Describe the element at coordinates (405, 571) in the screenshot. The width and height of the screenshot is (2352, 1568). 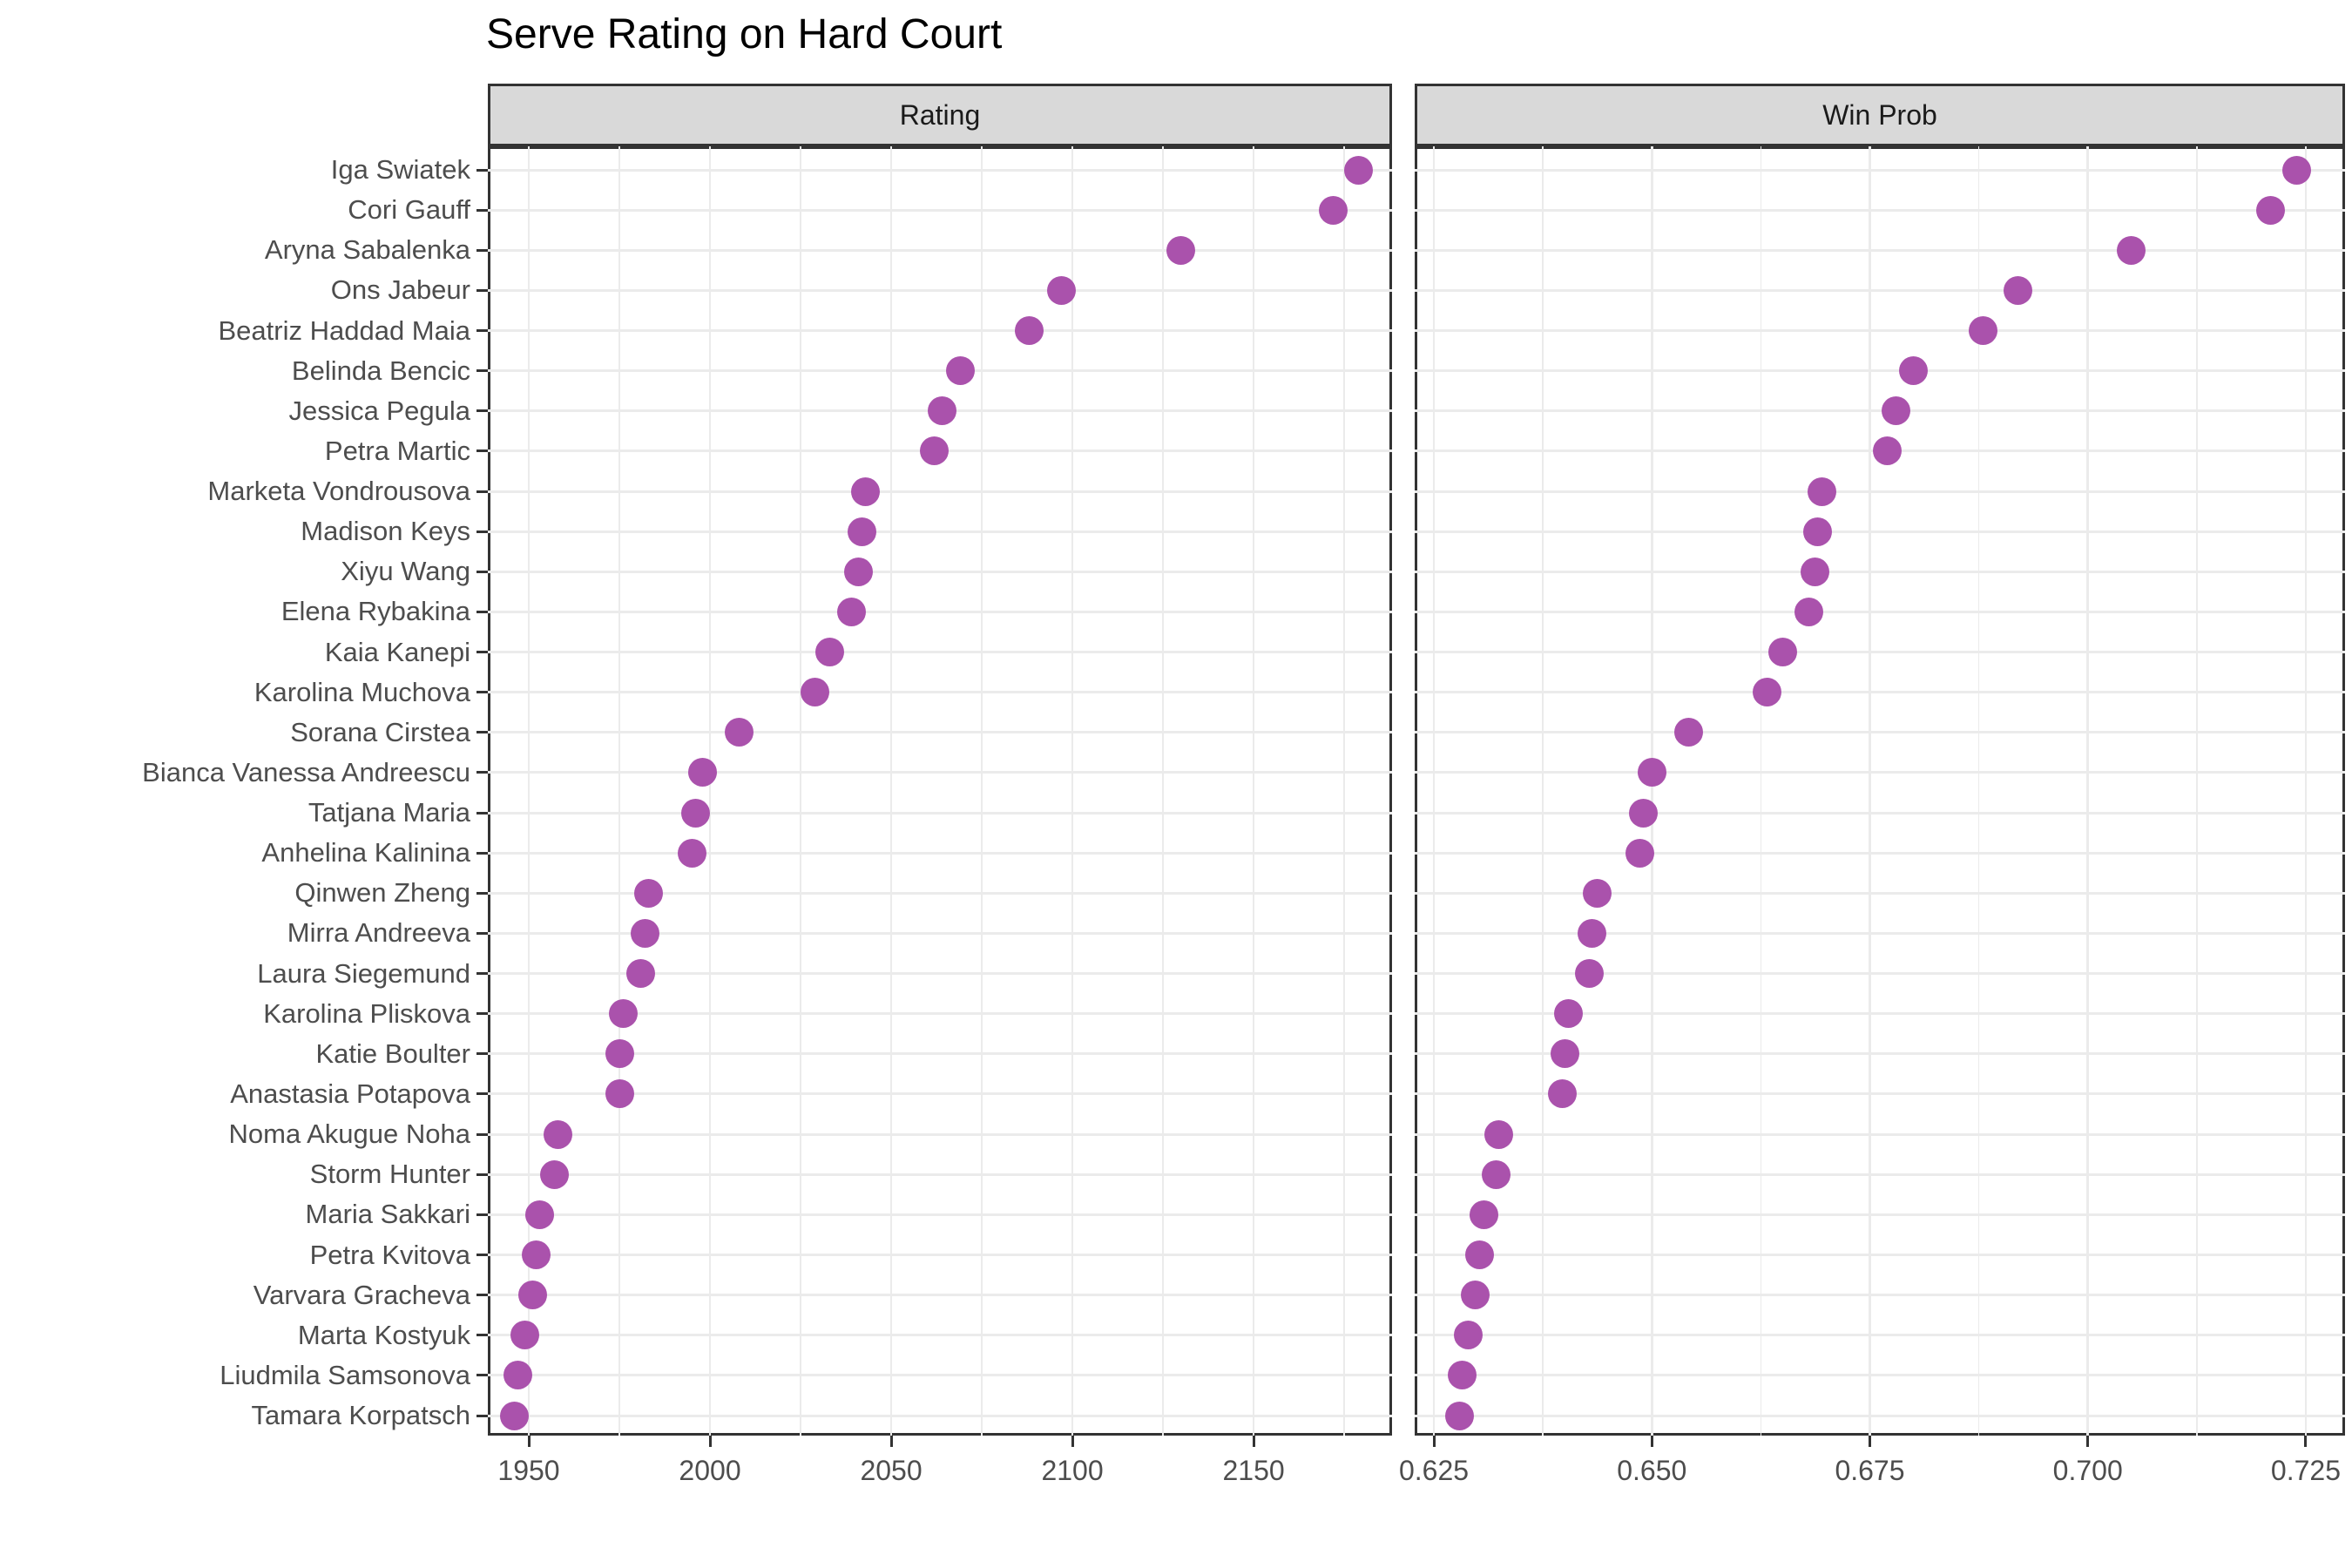
I see `y-axis-player-label: Xiyu Wang` at that location.